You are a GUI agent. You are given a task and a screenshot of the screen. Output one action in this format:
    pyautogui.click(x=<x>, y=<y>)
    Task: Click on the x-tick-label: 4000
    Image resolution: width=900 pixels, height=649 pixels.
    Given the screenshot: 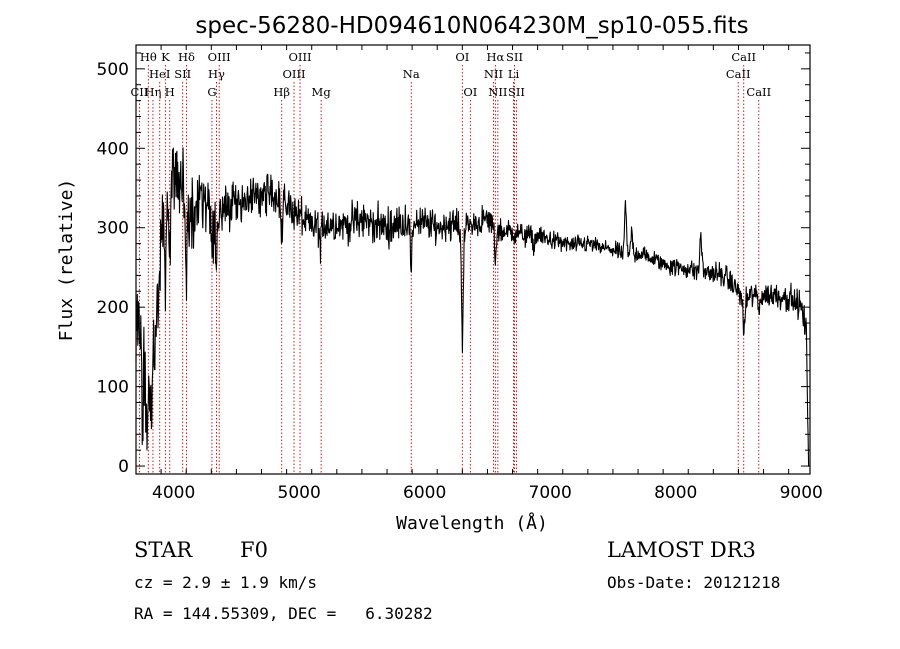 What is the action you would take?
    pyautogui.click(x=173, y=493)
    